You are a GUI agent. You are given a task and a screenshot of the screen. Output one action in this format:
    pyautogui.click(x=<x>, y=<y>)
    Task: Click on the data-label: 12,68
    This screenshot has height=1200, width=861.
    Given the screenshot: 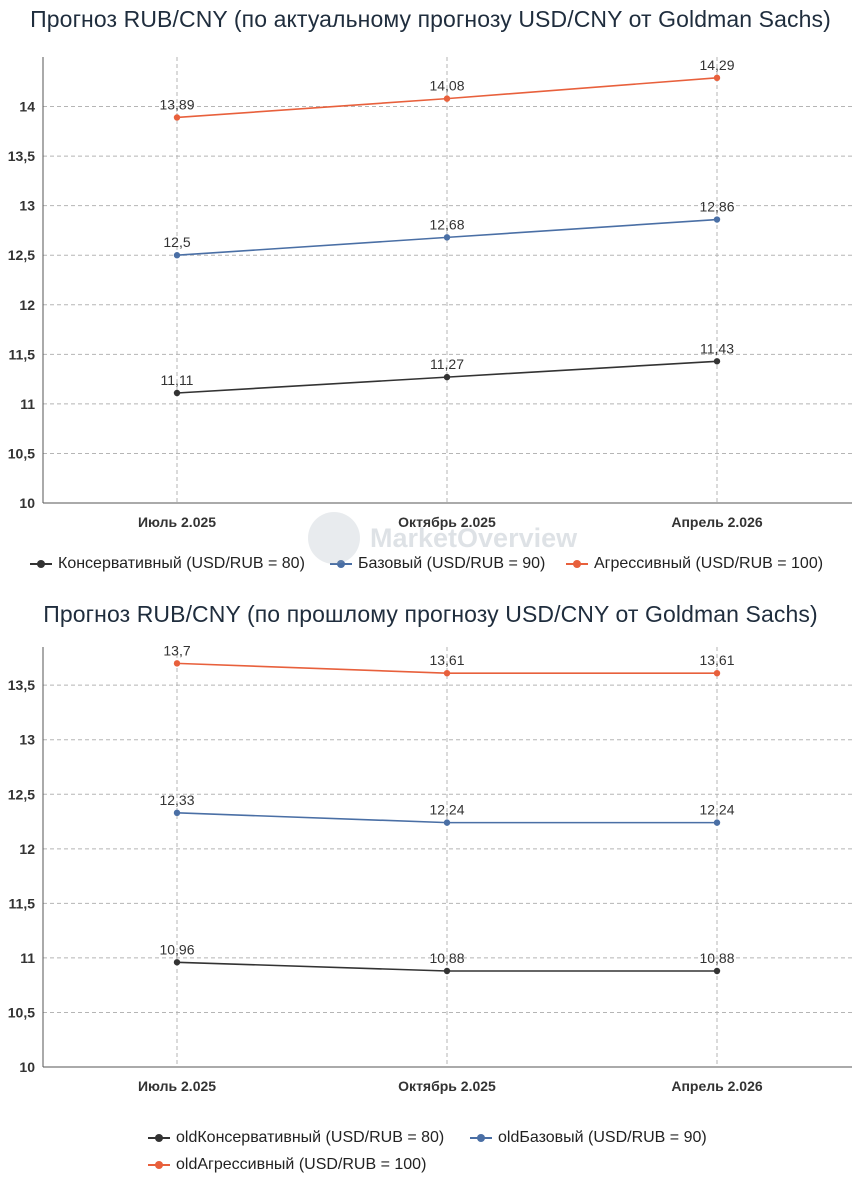 What is the action you would take?
    pyautogui.click(x=446, y=224)
    